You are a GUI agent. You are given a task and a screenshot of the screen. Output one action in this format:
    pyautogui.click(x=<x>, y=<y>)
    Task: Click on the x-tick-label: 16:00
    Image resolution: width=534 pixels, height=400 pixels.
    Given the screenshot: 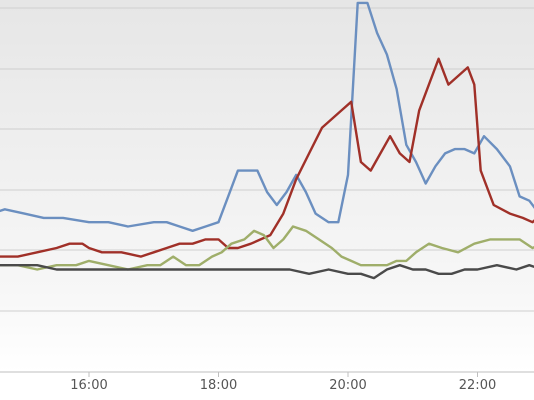 What is the action you would take?
    pyautogui.click(x=88, y=385)
    